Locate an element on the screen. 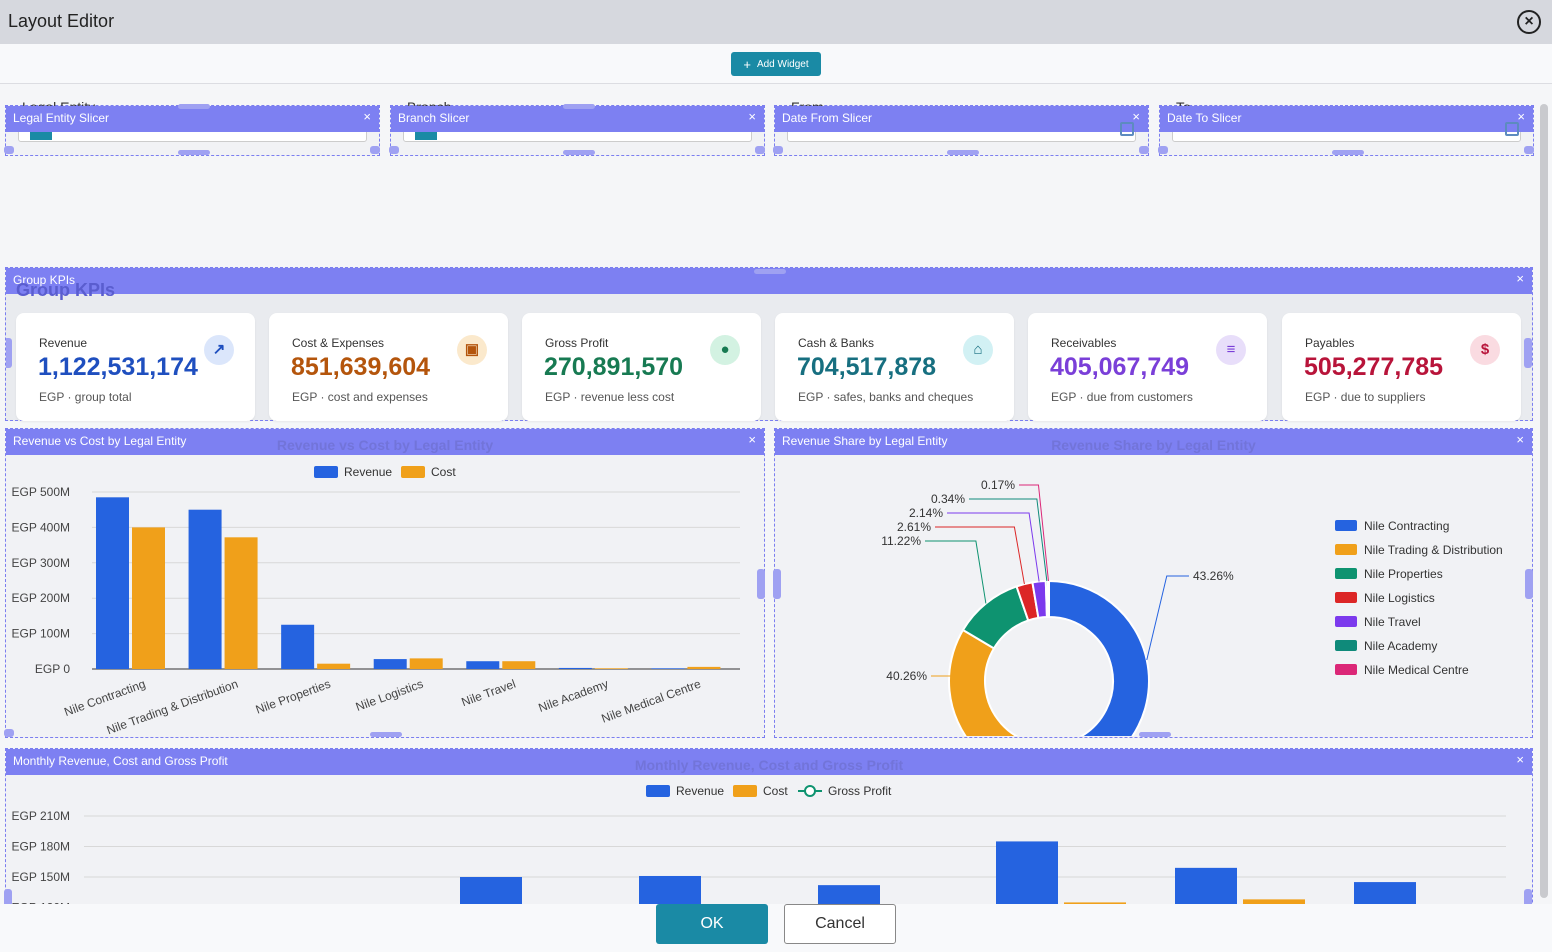  vertical-scrollbar is located at coordinates (1544, 501).